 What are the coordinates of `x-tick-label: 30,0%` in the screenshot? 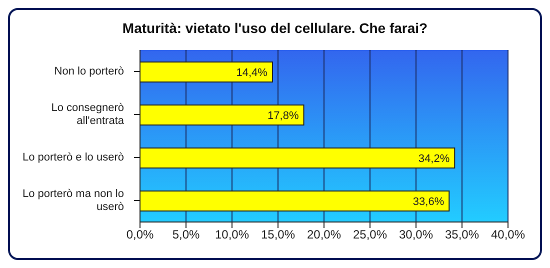 It's located at (416, 235).